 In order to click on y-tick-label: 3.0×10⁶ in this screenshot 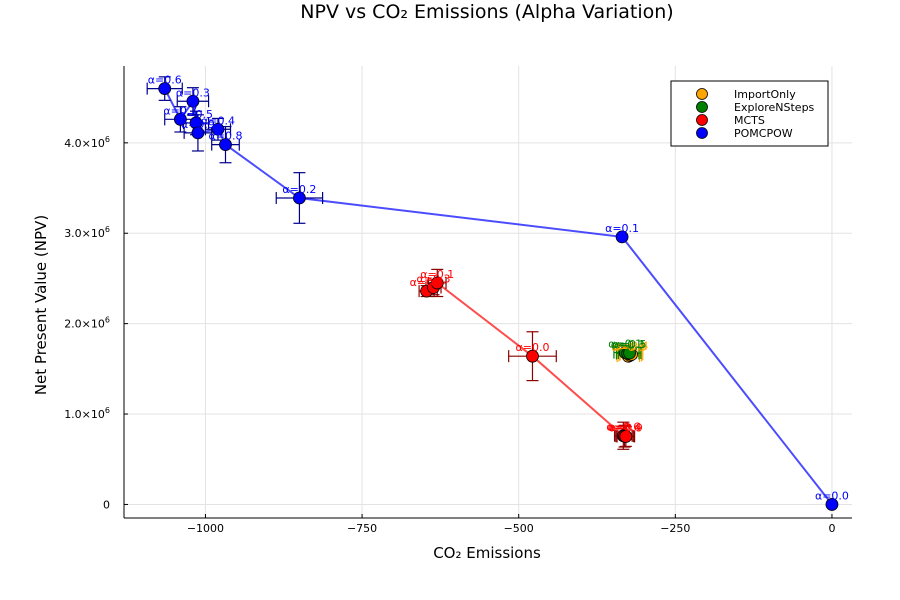, I will do `click(87, 232)`.